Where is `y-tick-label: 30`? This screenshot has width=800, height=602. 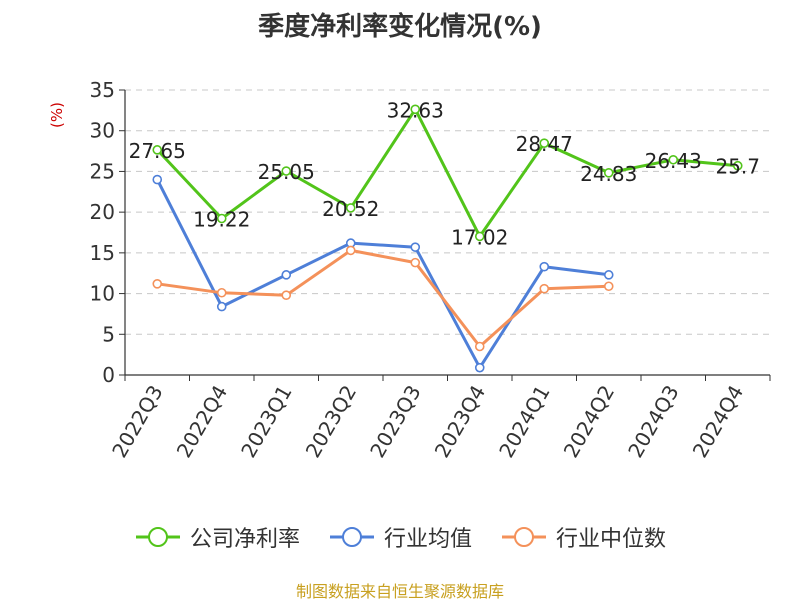
y-tick-label: 30 is located at coordinates (102, 131).